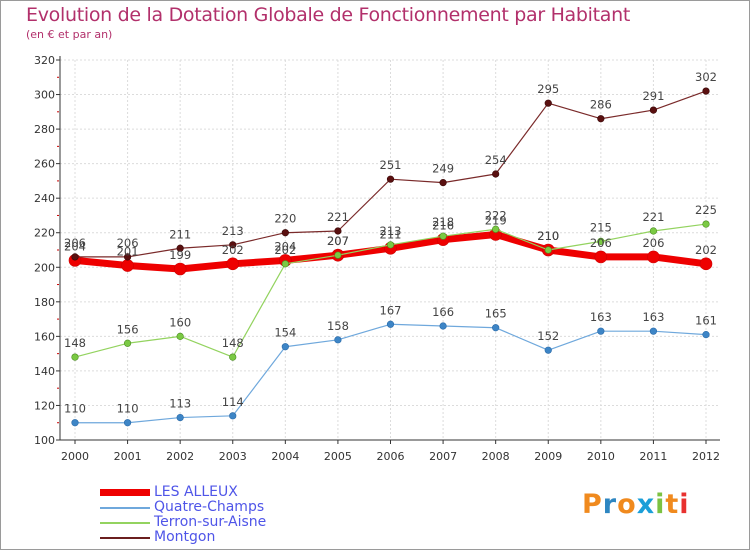  I want to click on legend-label: Montgon, so click(185, 537).